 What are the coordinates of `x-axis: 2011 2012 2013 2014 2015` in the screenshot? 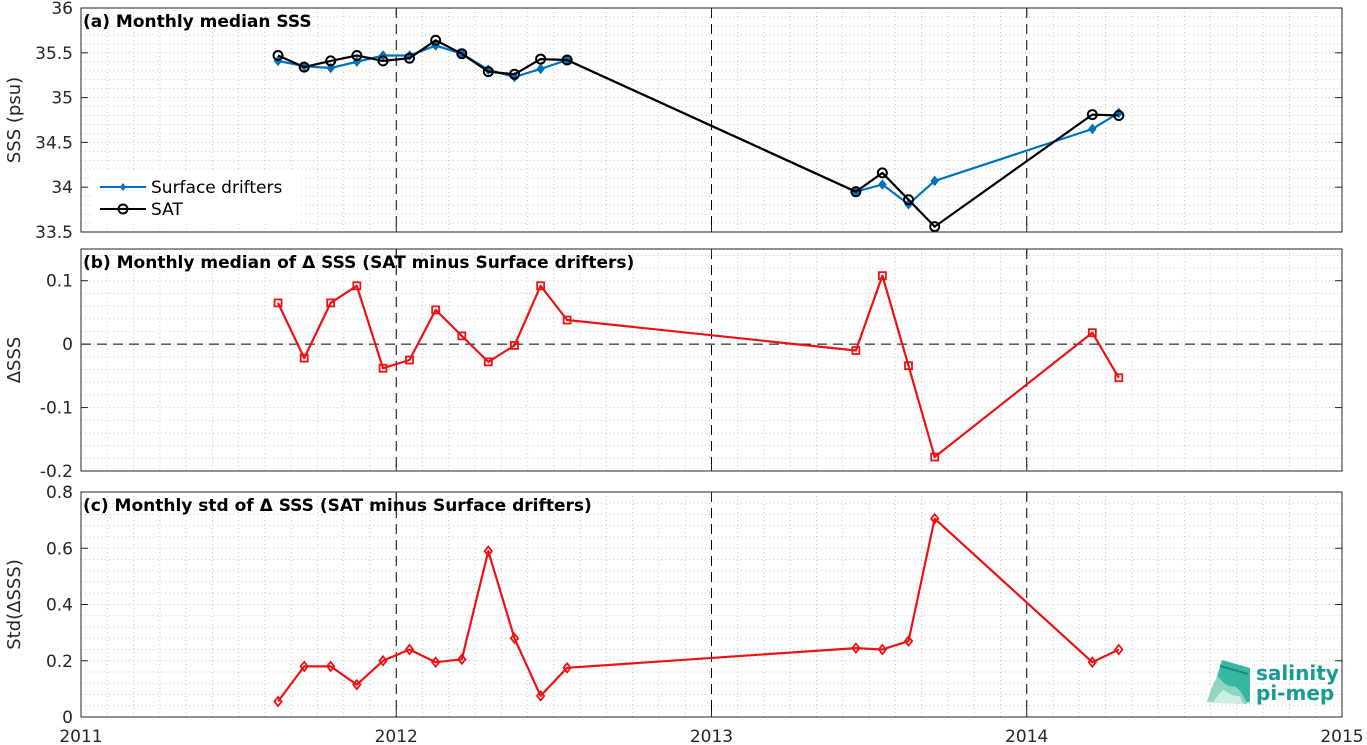 It's located at (711, 736).